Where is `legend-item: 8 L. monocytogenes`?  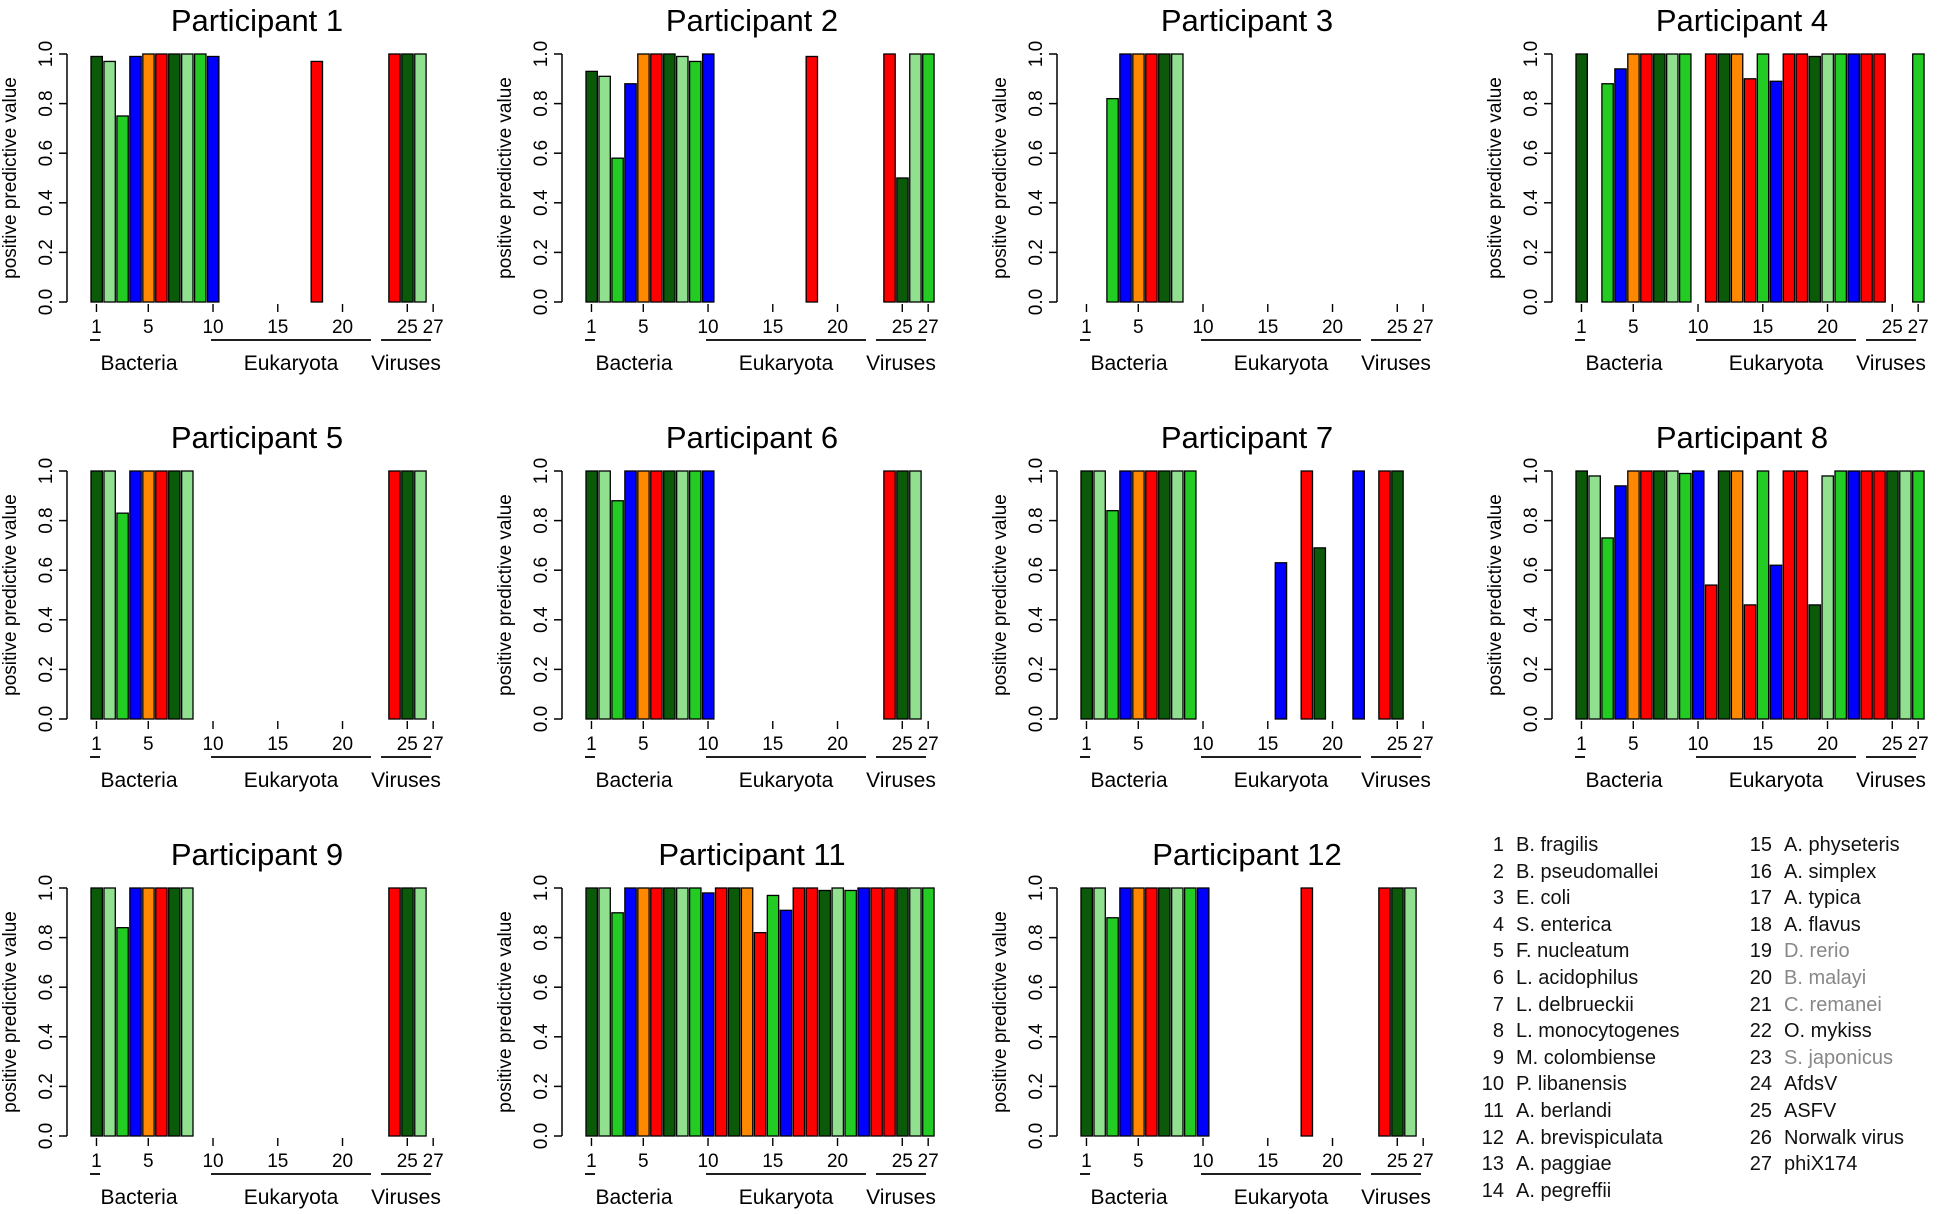
legend-item: 8 L. monocytogenes is located at coordinates (1575, 1031).